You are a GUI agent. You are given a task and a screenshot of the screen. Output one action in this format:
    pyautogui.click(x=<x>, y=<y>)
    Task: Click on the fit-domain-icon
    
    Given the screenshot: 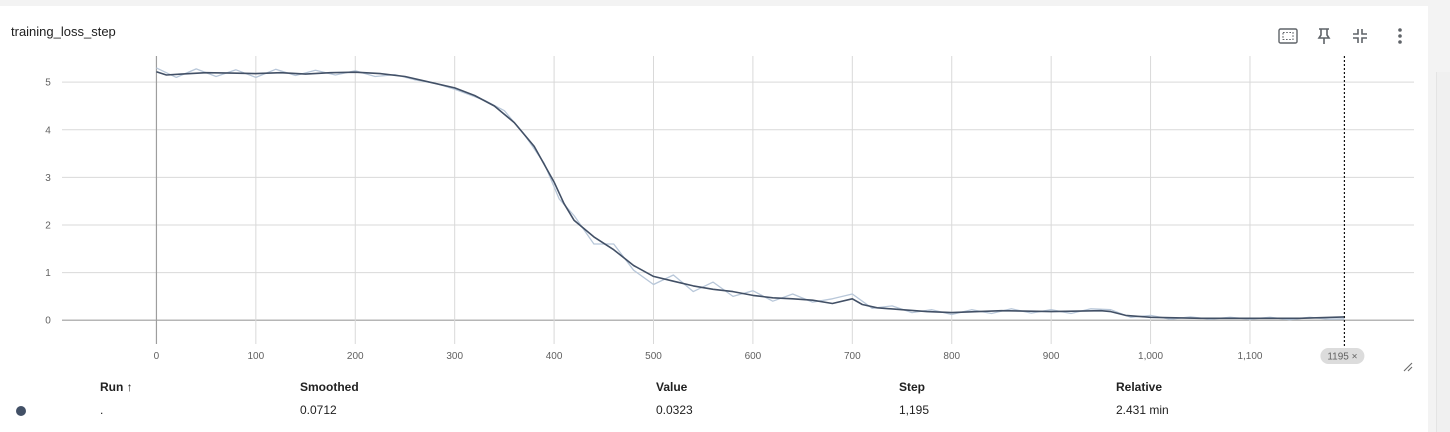 What is the action you would take?
    pyautogui.click(x=1288, y=36)
    